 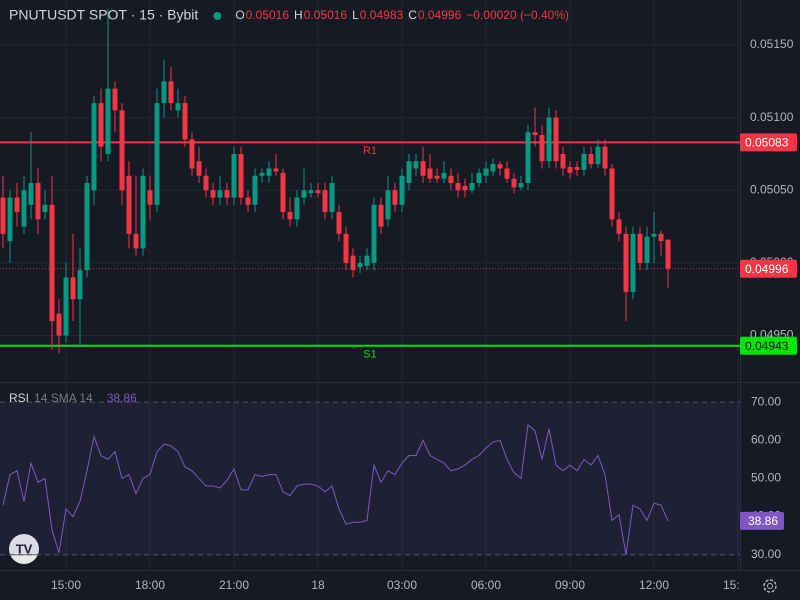 I want to click on current-price-box, so click(x=768, y=268).